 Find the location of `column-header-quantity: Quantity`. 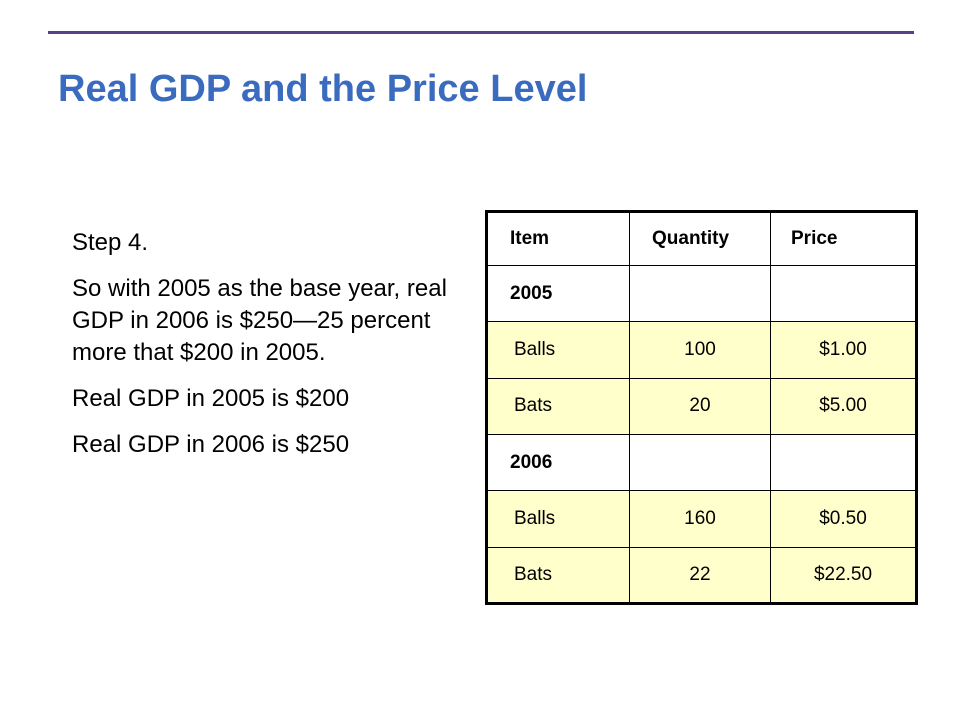

column-header-quantity: Quantity is located at coordinates (700, 238).